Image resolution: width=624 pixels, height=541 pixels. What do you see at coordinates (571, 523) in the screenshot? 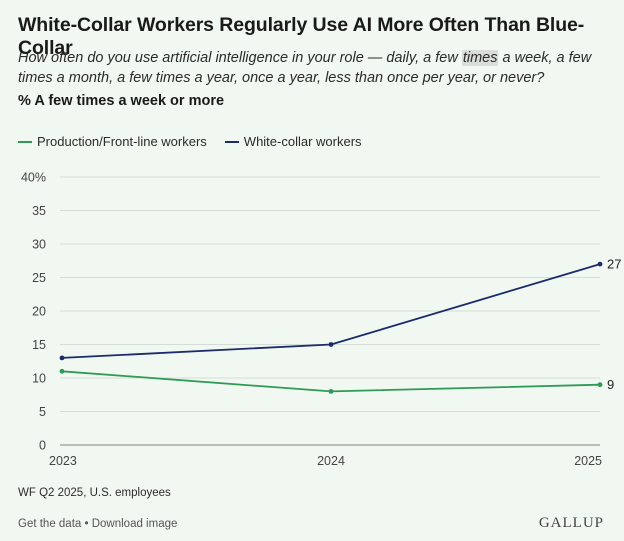
I see `gallup-logo: GALLUP` at bounding box center [571, 523].